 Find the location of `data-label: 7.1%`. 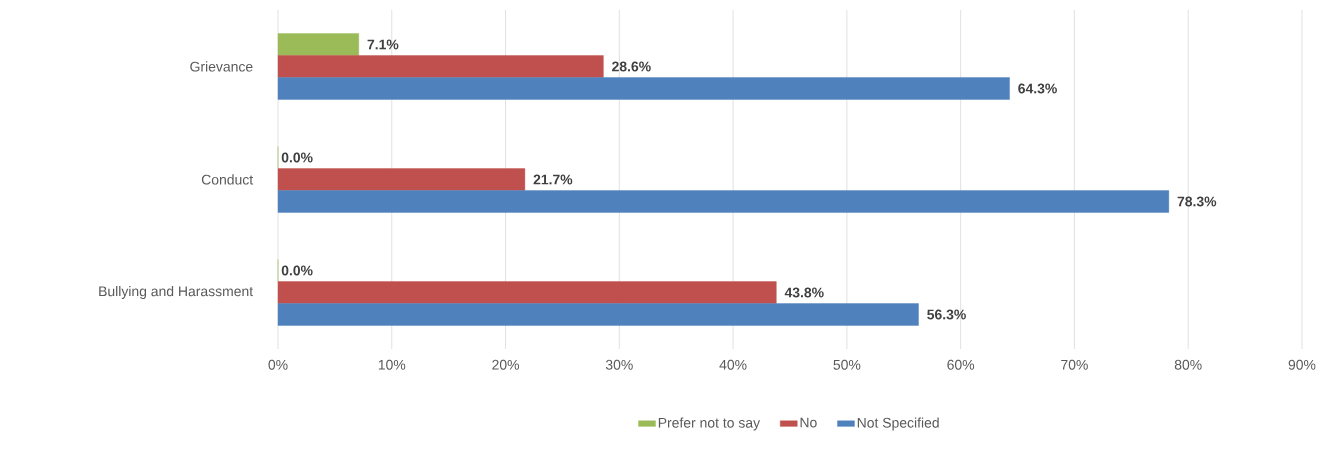

data-label: 7.1% is located at coordinates (383, 44).